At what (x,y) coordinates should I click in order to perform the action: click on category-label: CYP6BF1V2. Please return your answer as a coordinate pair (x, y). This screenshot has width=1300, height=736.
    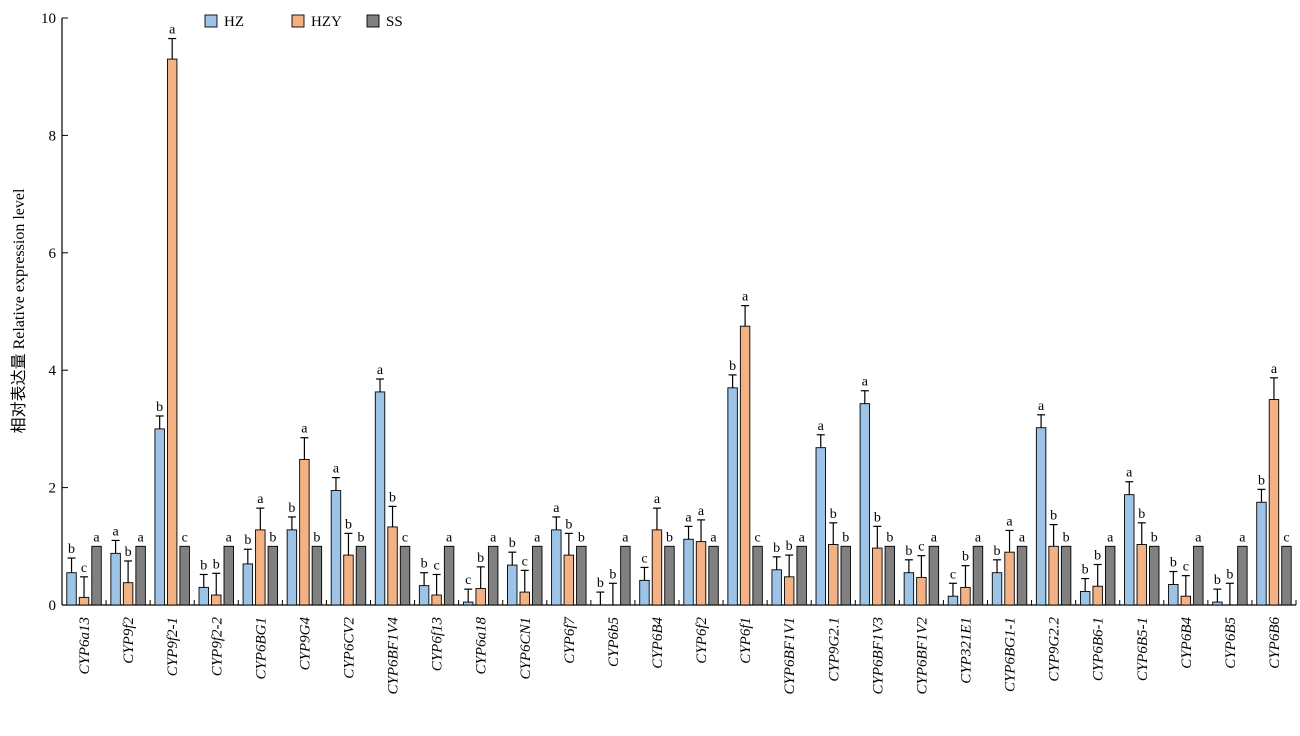
    Looking at the image, I should click on (922, 656).